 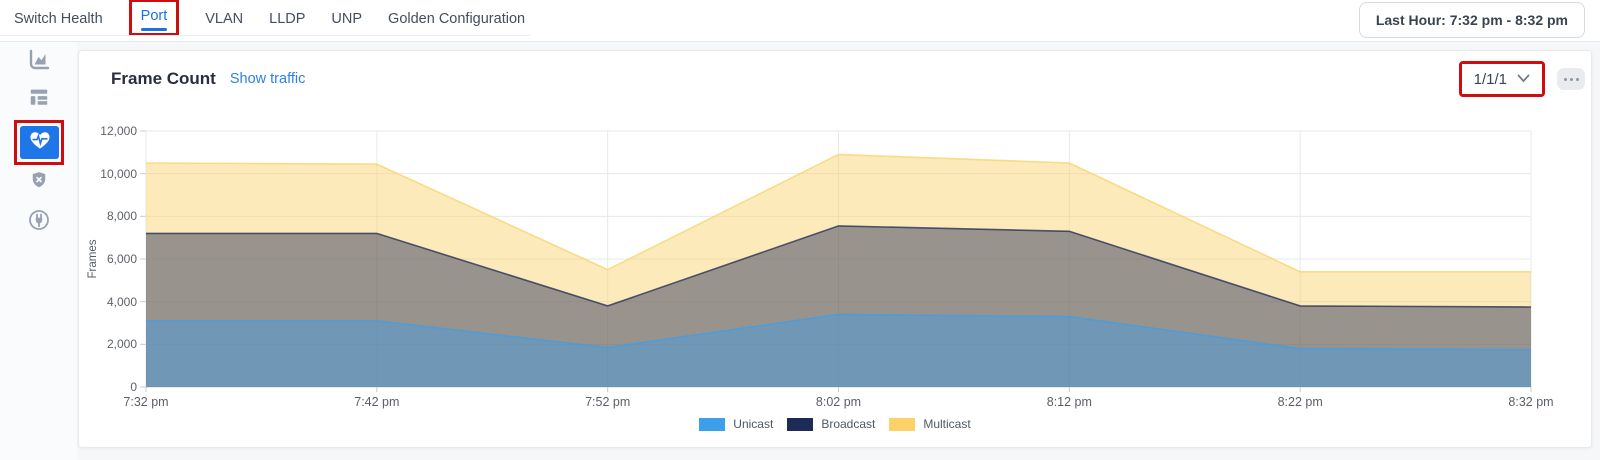 I want to click on tab-unp: UNP, so click(x=347, y=19).